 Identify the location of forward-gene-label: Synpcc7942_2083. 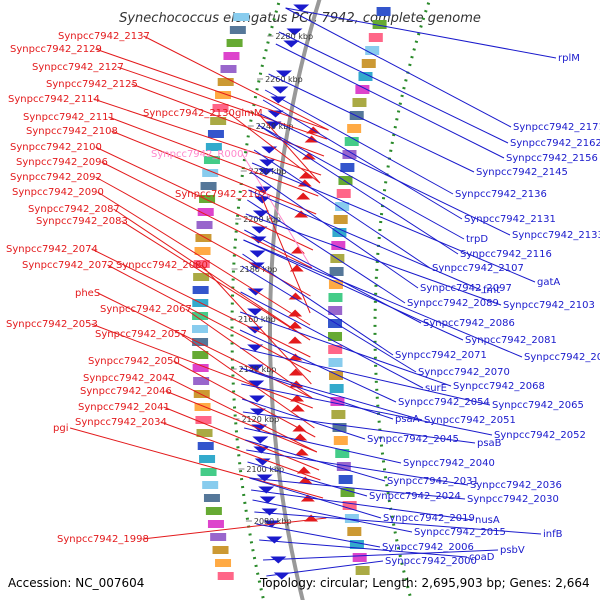
(82, 221).